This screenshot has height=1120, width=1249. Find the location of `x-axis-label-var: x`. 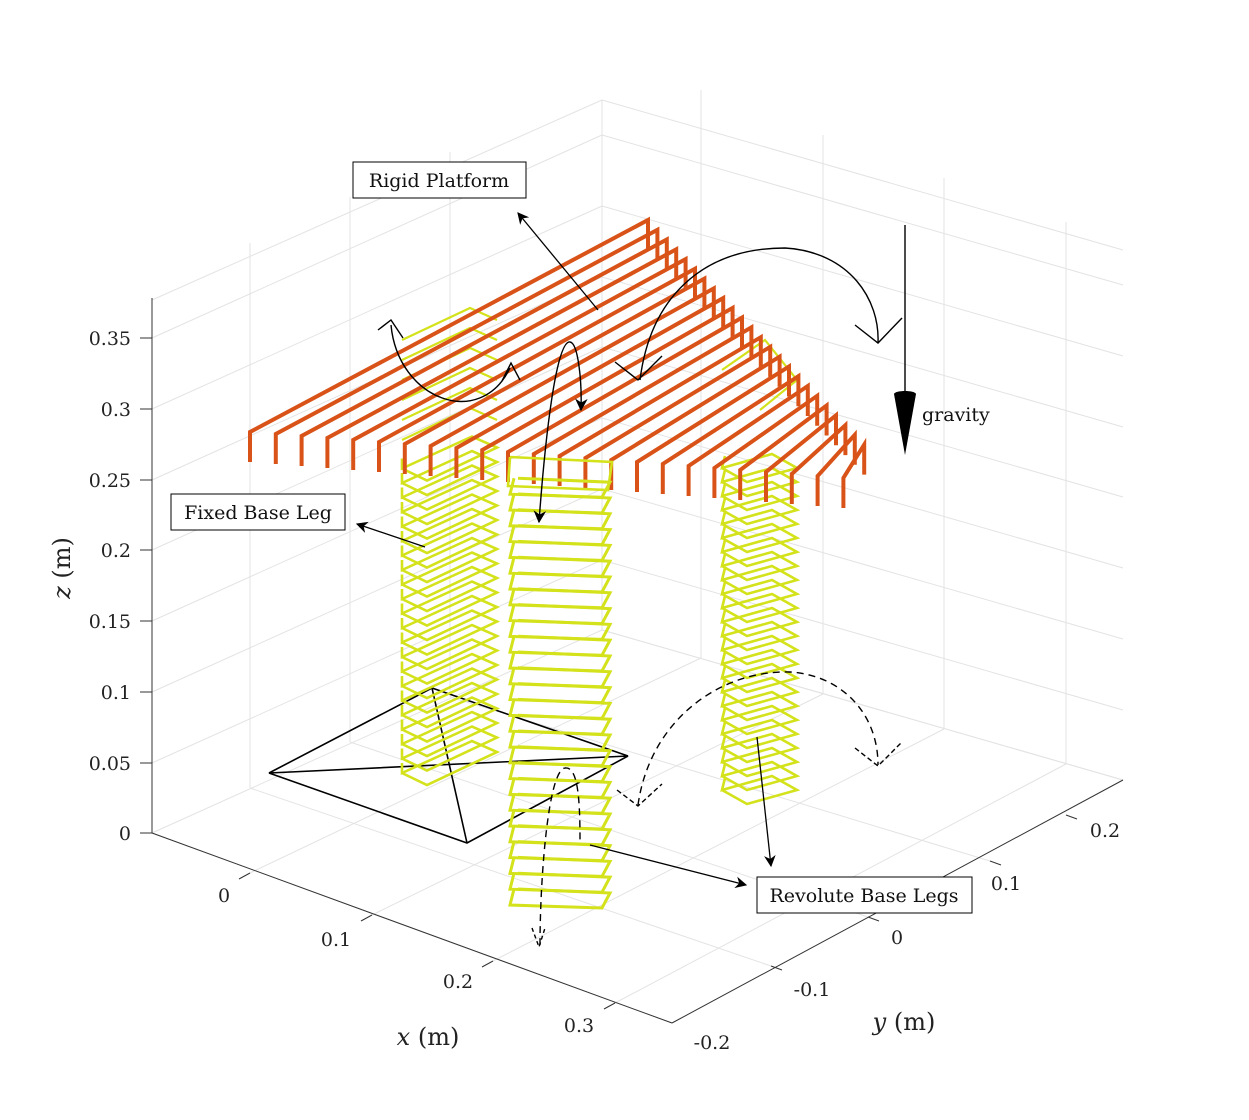

x-axis-label-var: x is located at coordinates (404, 1037).